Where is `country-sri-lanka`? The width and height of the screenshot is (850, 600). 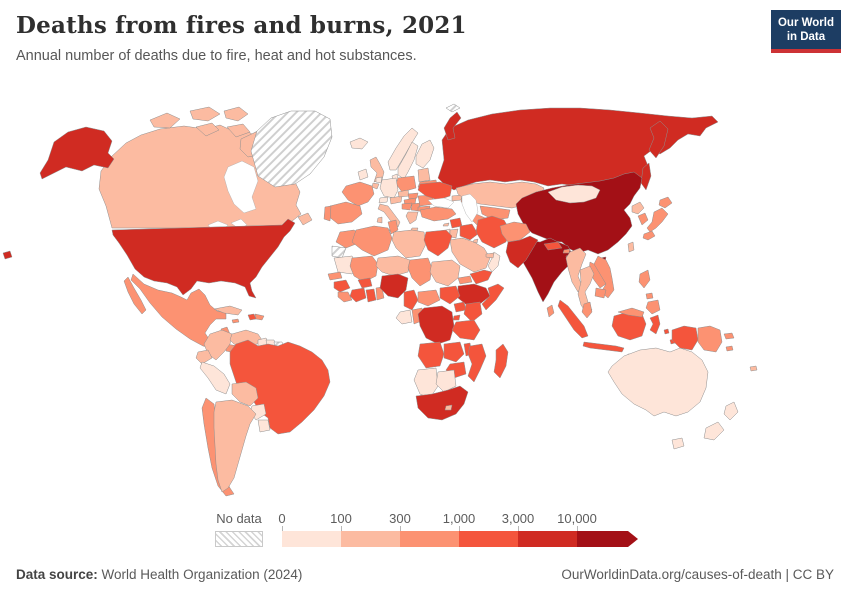
country-sri-lanka is located at coordinates (550, 311).